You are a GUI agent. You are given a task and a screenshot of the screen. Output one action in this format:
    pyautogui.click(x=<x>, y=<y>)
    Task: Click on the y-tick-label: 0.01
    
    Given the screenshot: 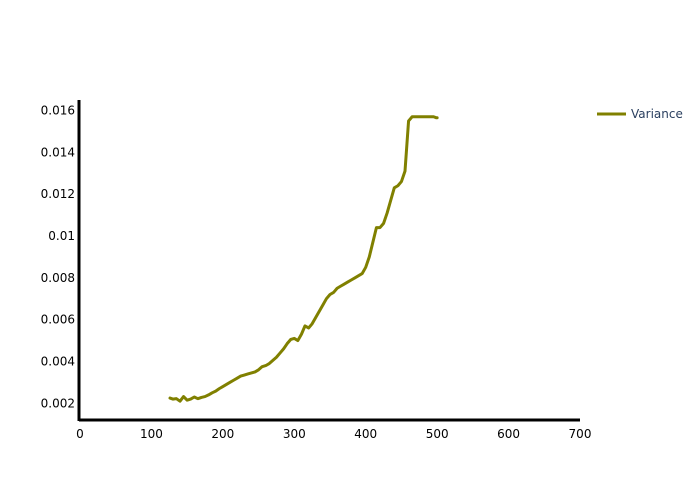 What is the action you would take?
    pyautogui.click(x=61, y=236)
    